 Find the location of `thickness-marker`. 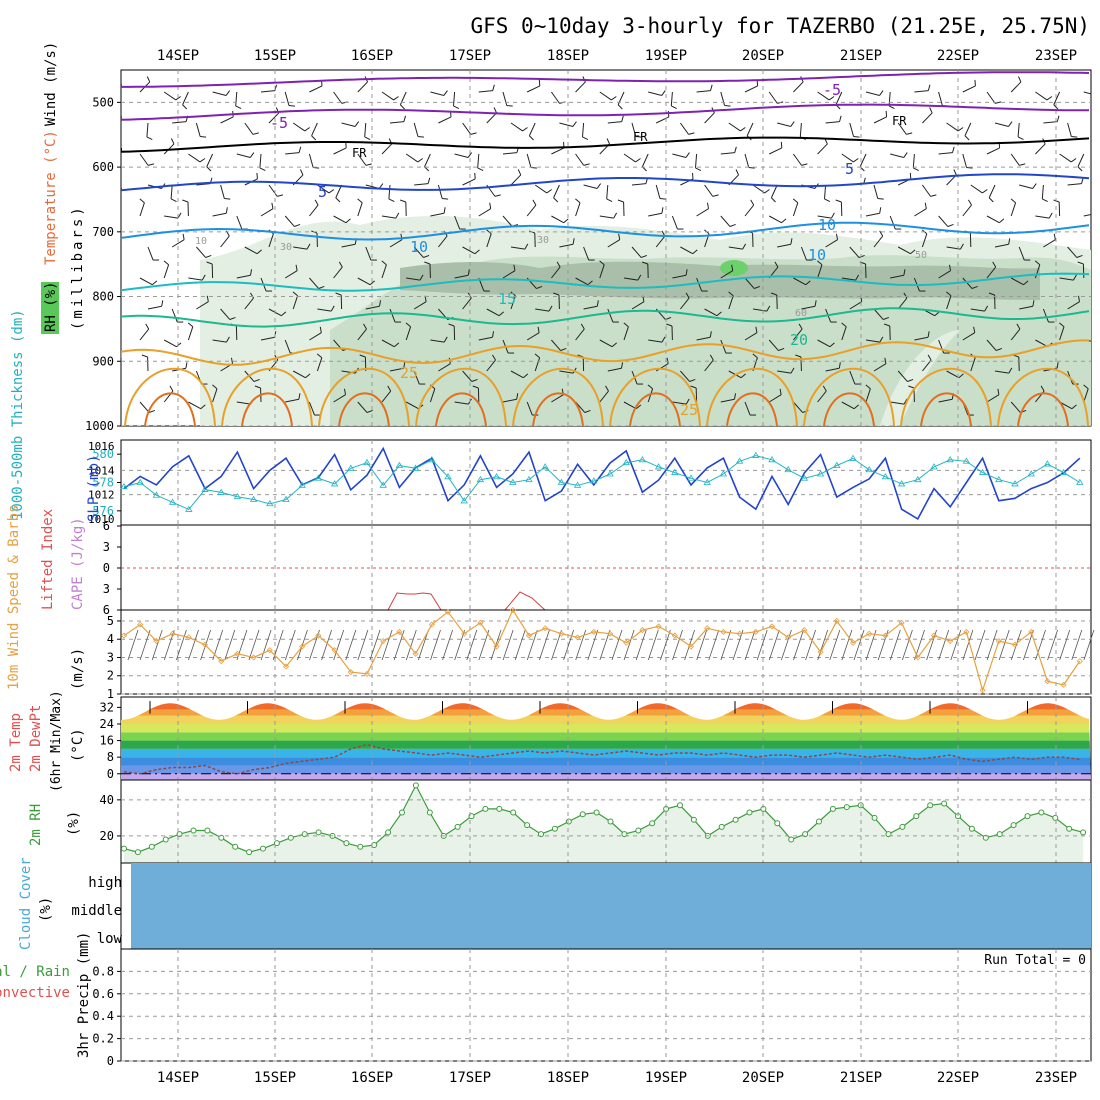

thickness-marker is located at coordinates (318, 477).